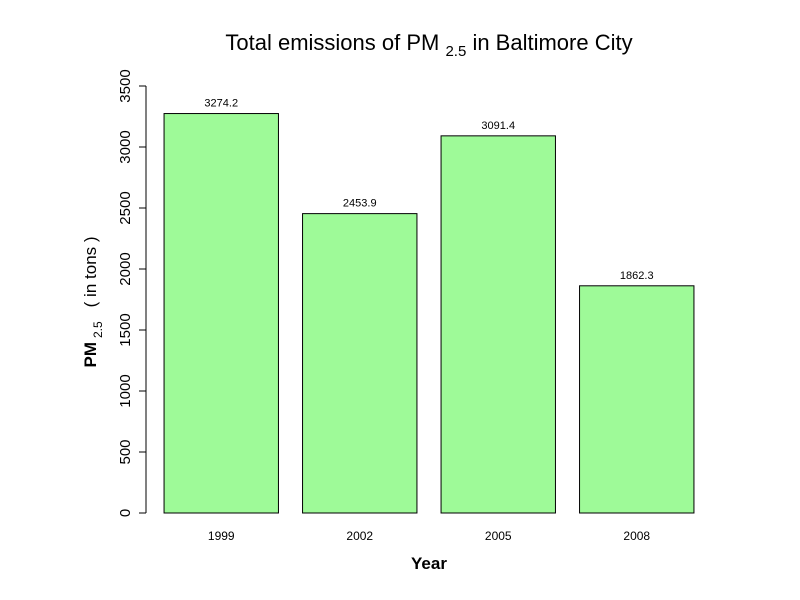 This screenshot has height=600, width=800. Describe the element at coordinates (360, 363) in the screenshot. I see `bar-2002` at that location.